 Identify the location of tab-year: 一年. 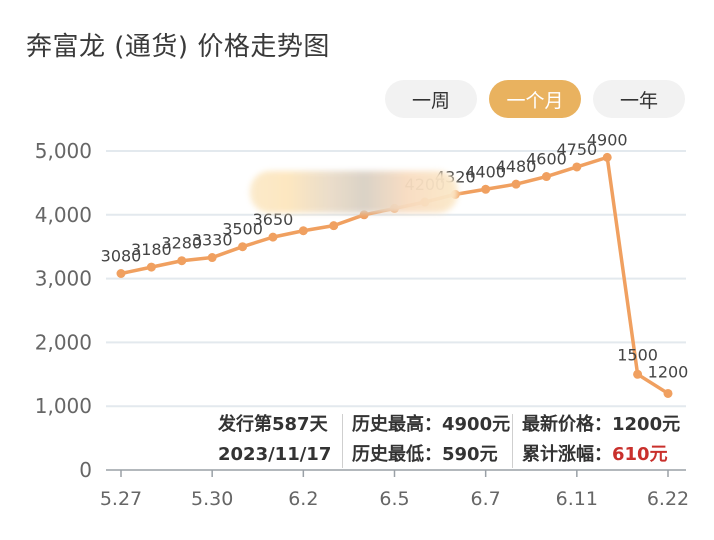
(639, 99).